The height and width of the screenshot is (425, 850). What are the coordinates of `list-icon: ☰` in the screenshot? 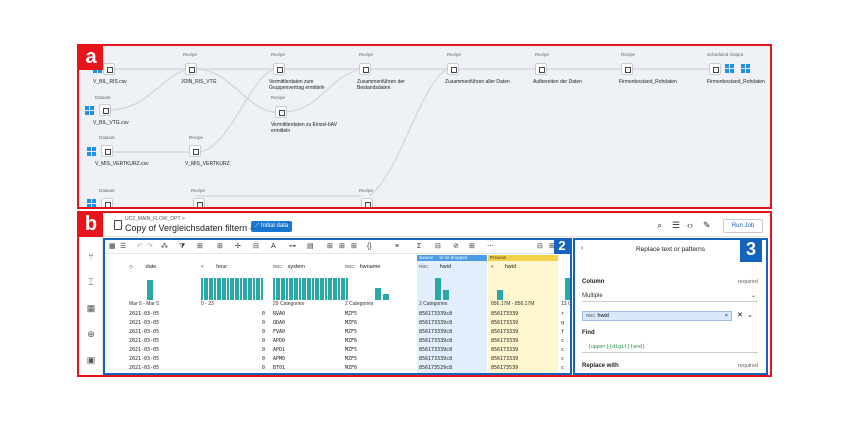 It's located at (676, 225).